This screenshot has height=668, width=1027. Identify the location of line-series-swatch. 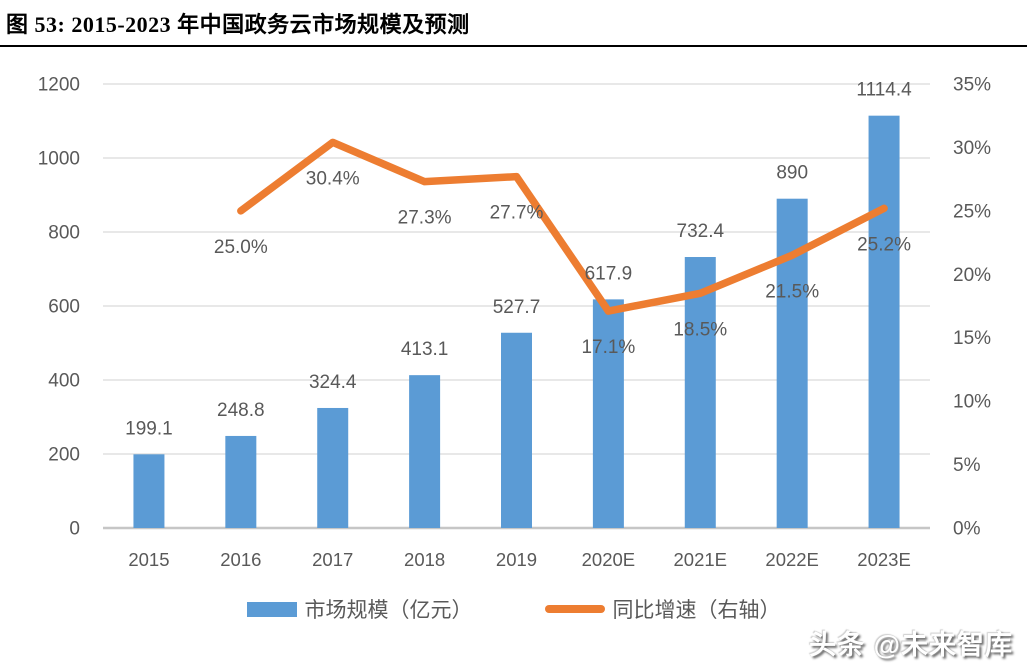
(574, 609).